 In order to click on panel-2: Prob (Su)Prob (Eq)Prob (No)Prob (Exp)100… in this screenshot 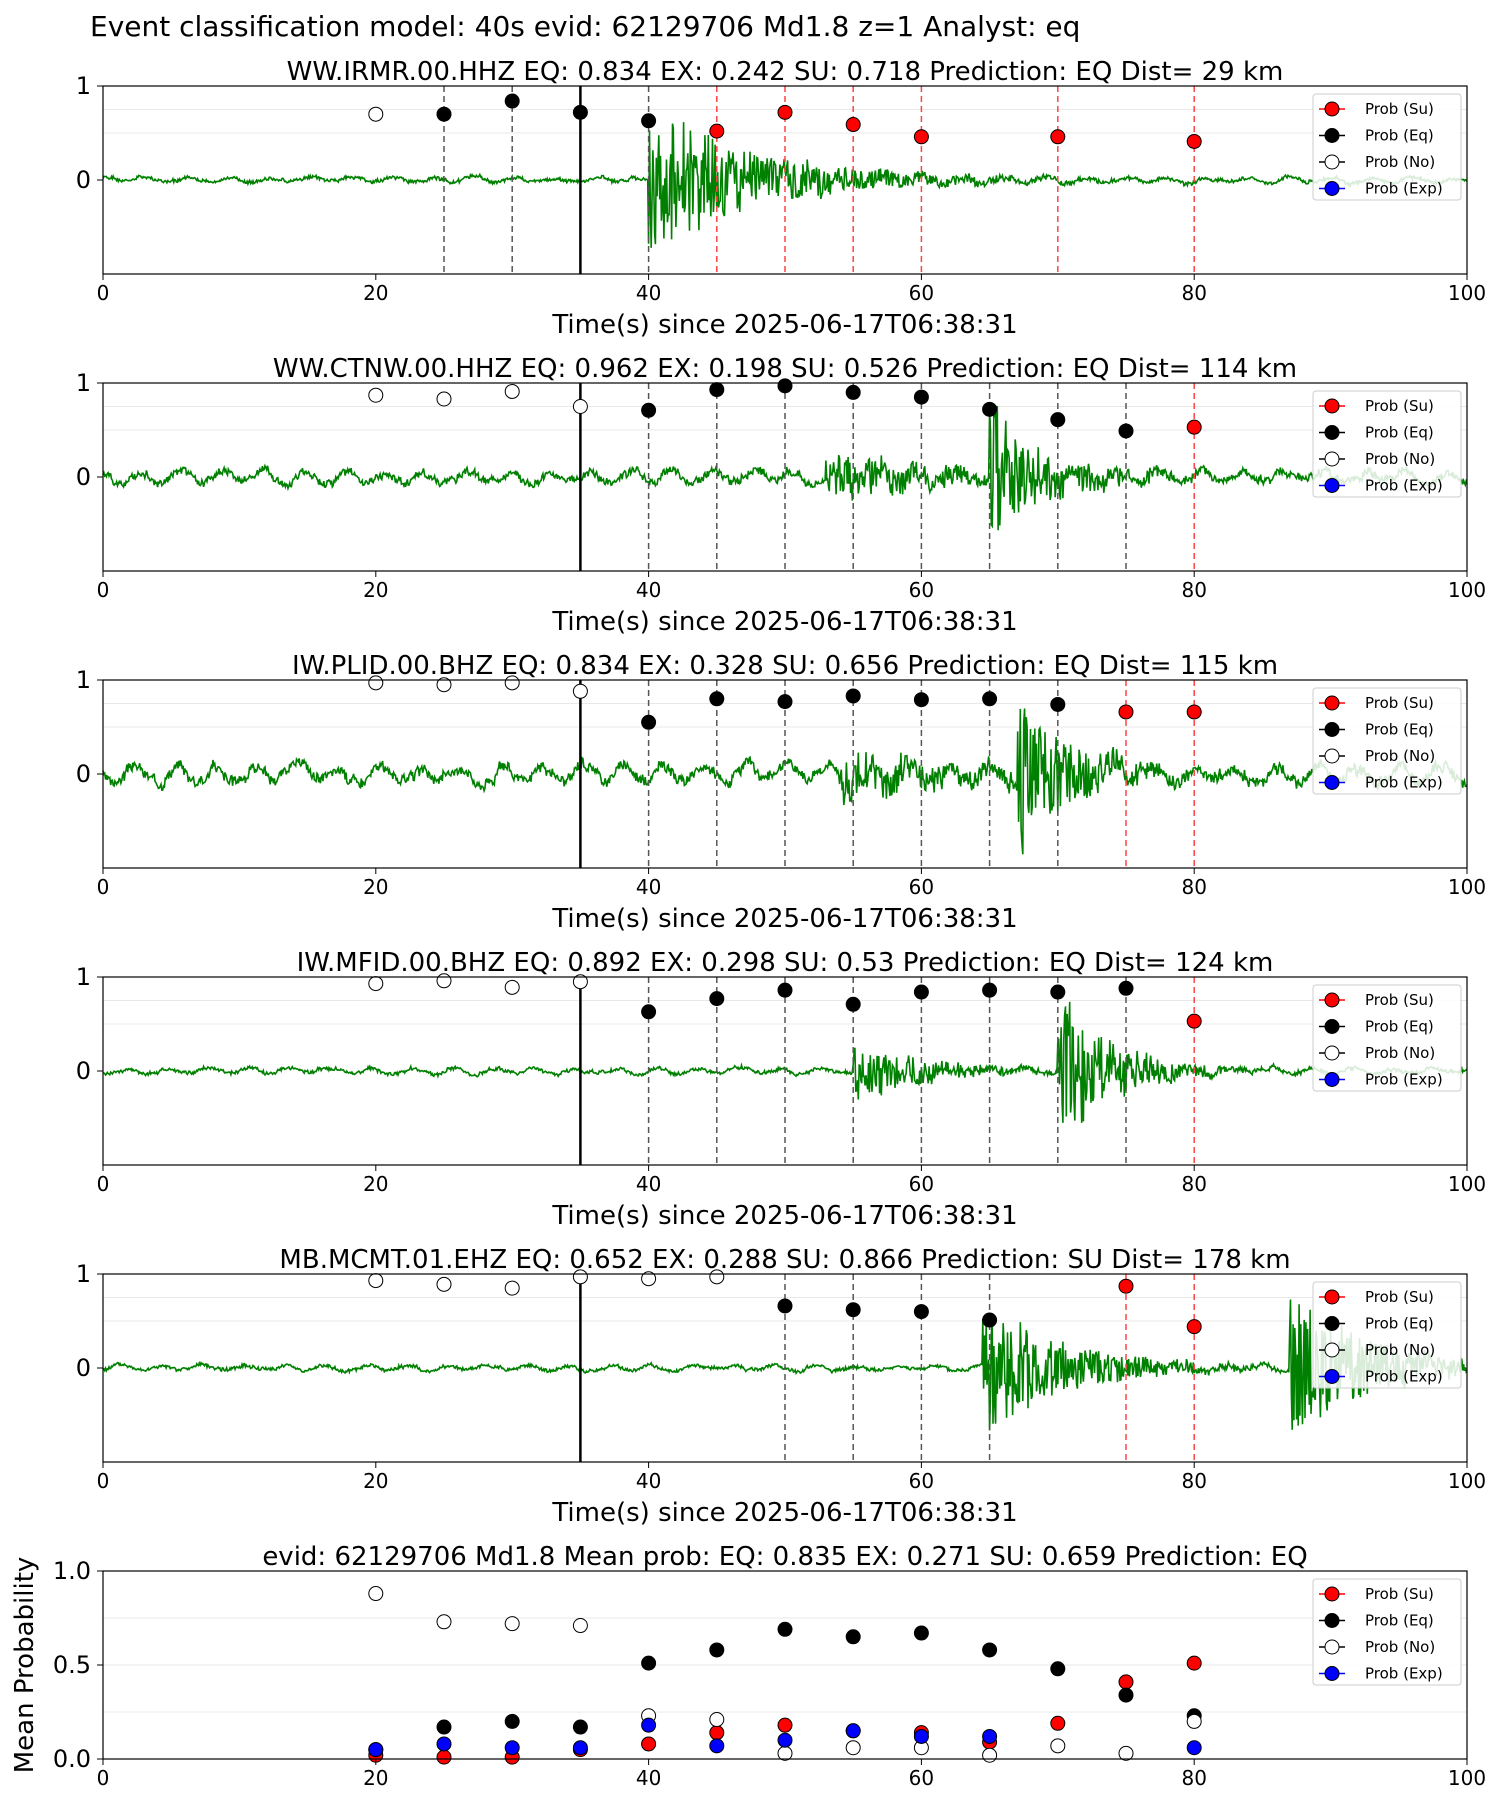, I will do `click(781, 495)`.